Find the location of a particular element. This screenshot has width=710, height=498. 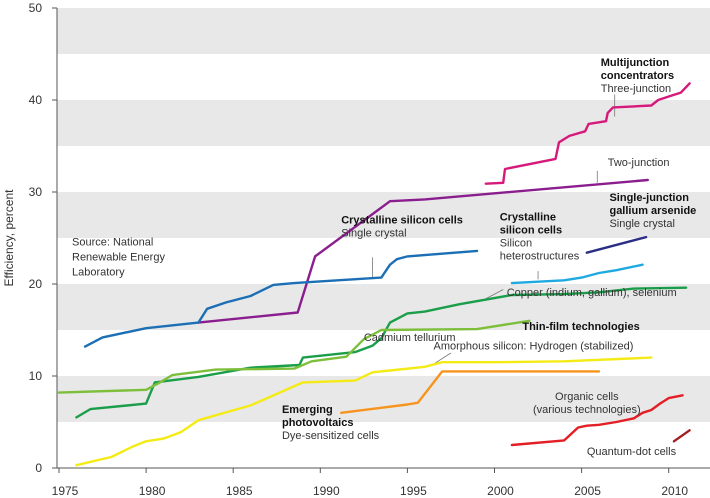

source-line-3: Laboratory is located at coordinates (98, 272).